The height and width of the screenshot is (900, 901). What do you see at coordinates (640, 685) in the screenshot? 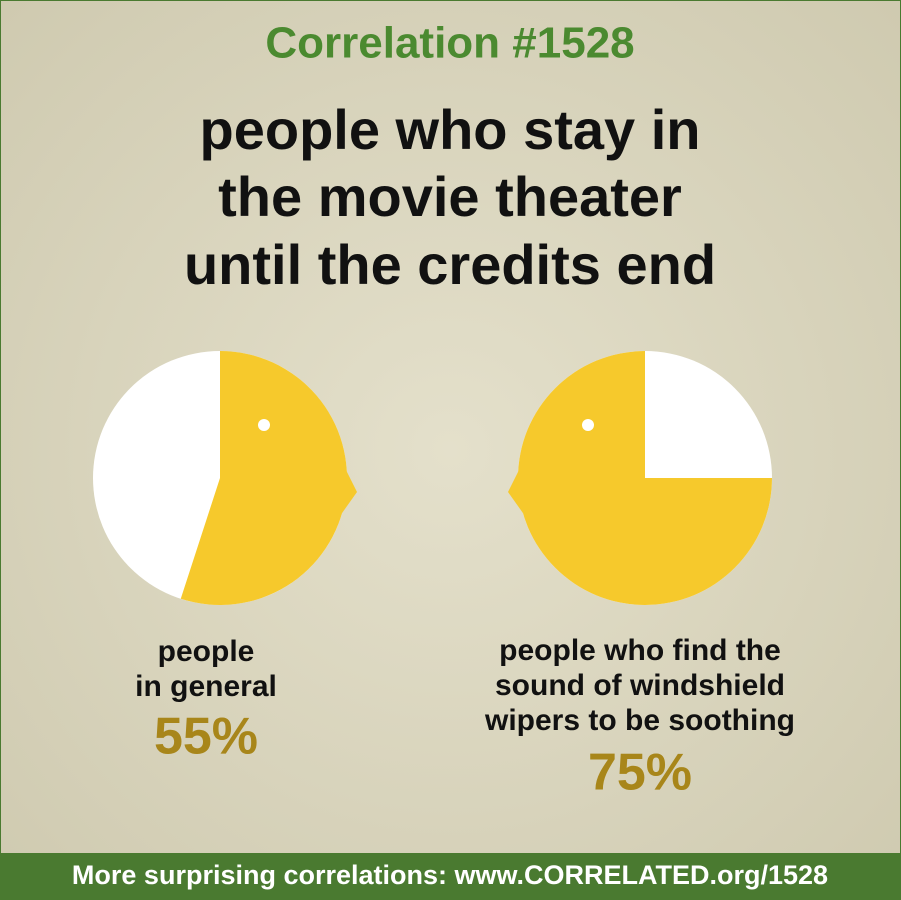
I see `pie-label: sound of windshield` at bounding box center [640, 685].